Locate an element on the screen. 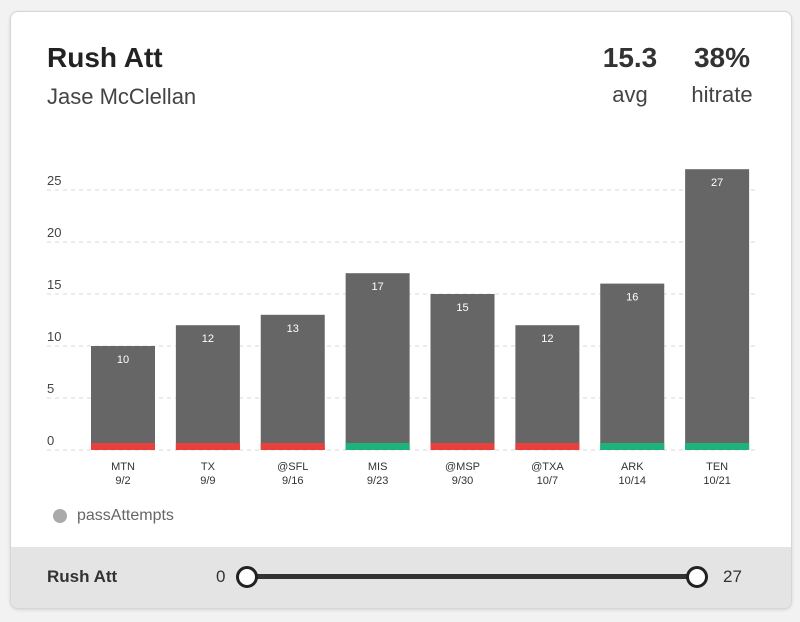 The width and height of the screenshot is (800, 622). x-tick-label: TEN is located at coordinates (717, 467).